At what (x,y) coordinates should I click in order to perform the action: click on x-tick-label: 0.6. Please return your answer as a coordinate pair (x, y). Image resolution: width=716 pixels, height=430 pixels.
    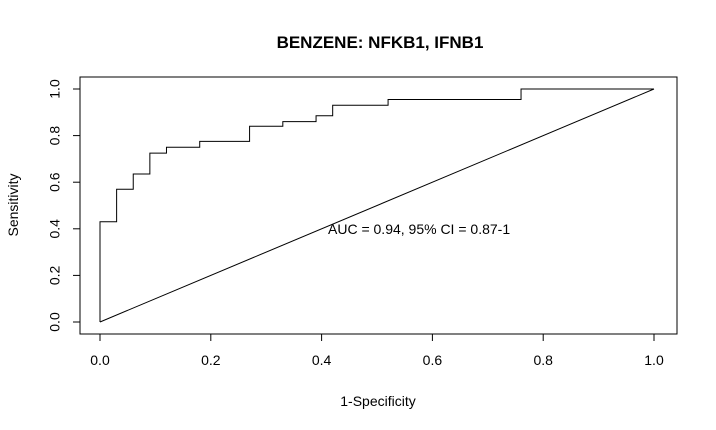
    Looking at the image, I should click on (433, 360).